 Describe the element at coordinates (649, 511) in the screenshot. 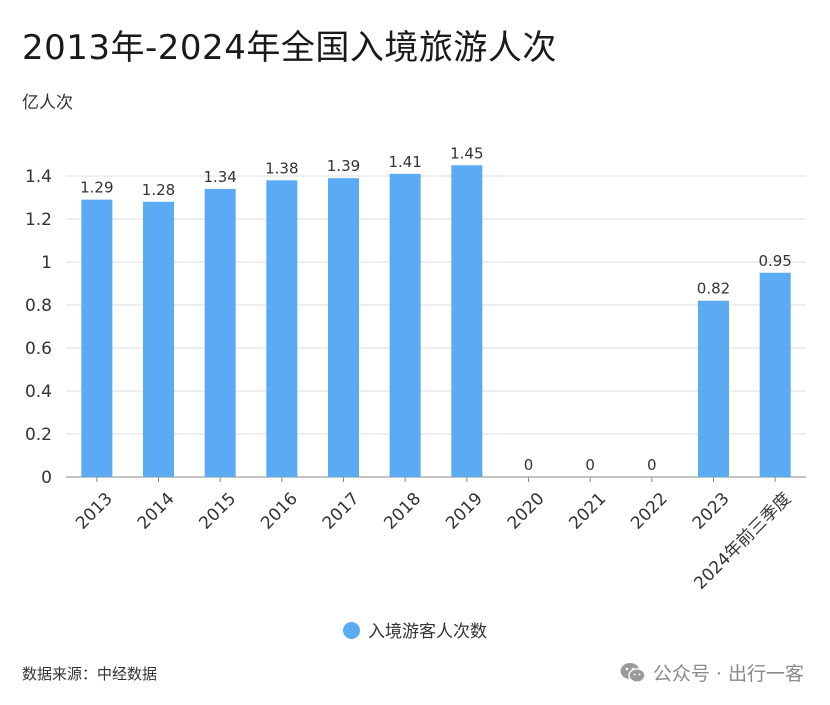

I see `x-tick-label: 2022` at that location.